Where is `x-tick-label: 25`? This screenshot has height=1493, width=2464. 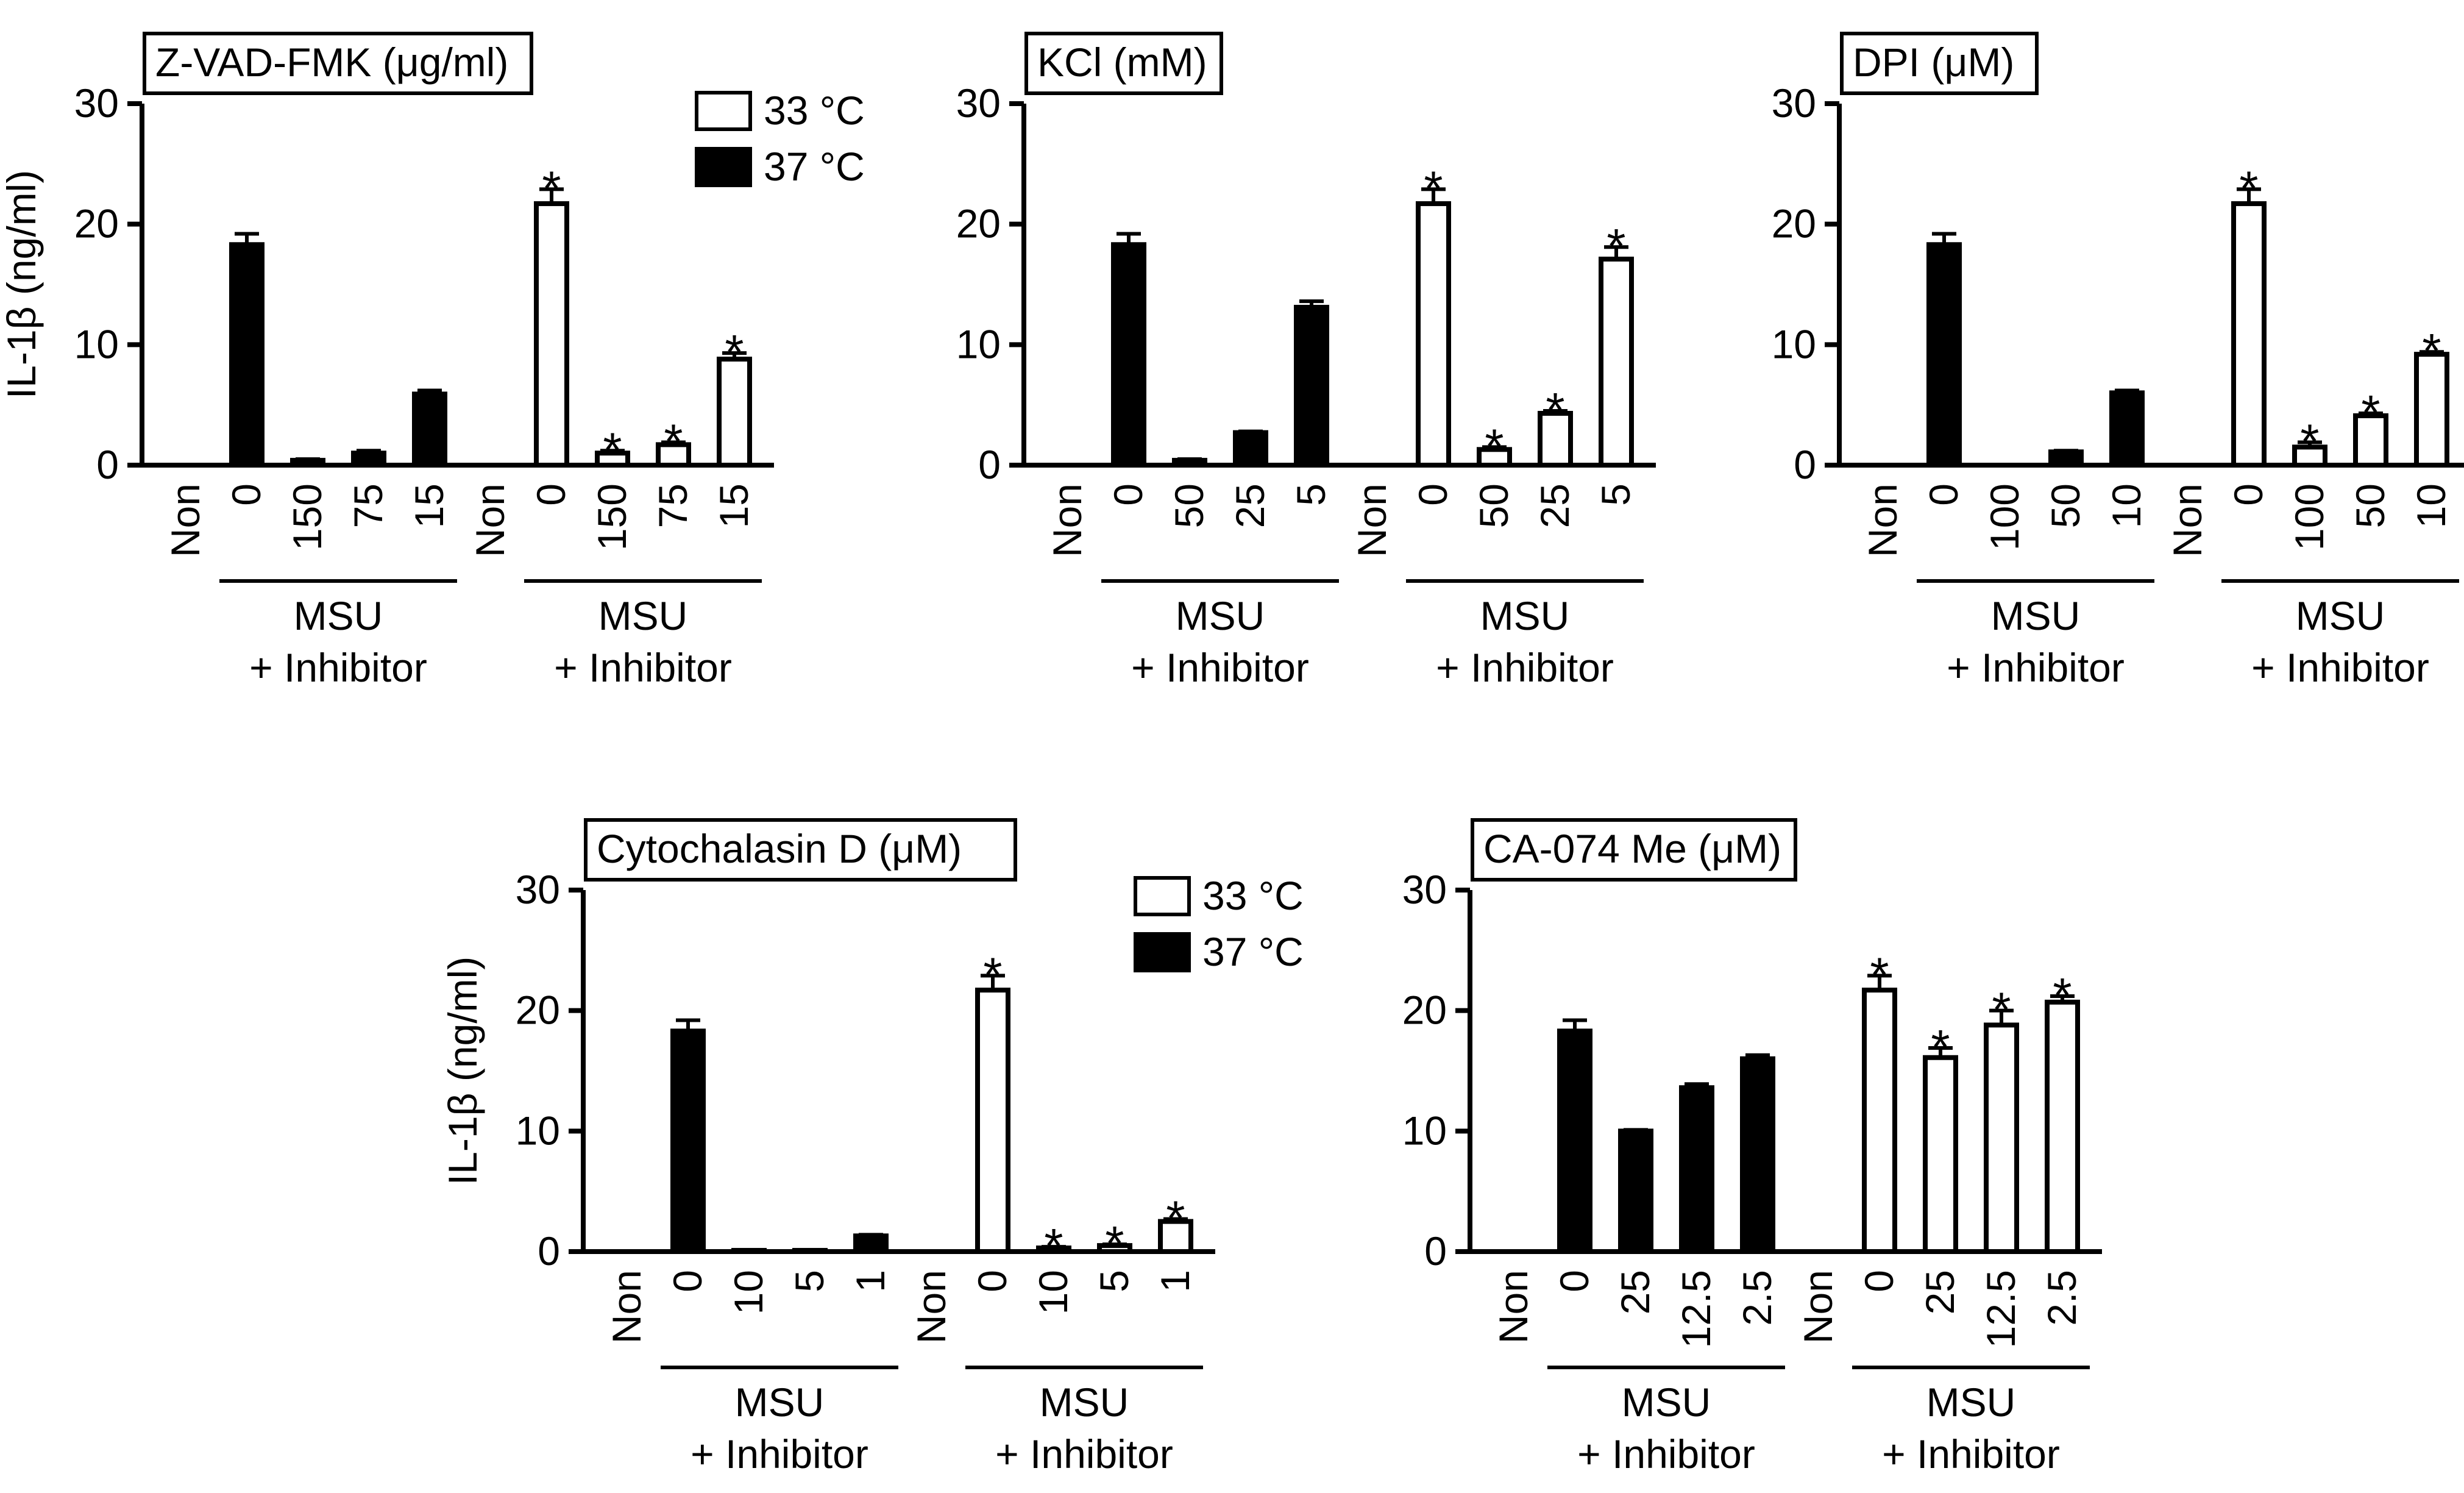
x-tick-label: 25 is located at coordinates (1554, 505).